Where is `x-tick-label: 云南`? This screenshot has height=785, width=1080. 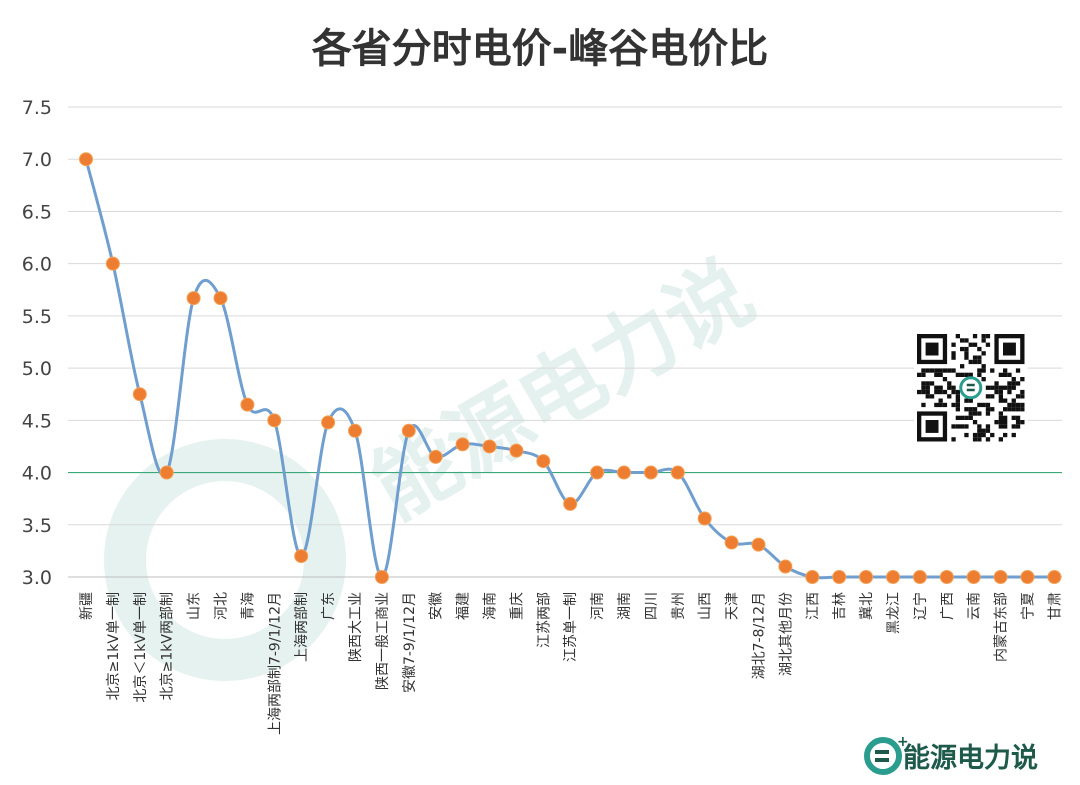 x-tick-label: 云南 is located at coordinates (975, 606).